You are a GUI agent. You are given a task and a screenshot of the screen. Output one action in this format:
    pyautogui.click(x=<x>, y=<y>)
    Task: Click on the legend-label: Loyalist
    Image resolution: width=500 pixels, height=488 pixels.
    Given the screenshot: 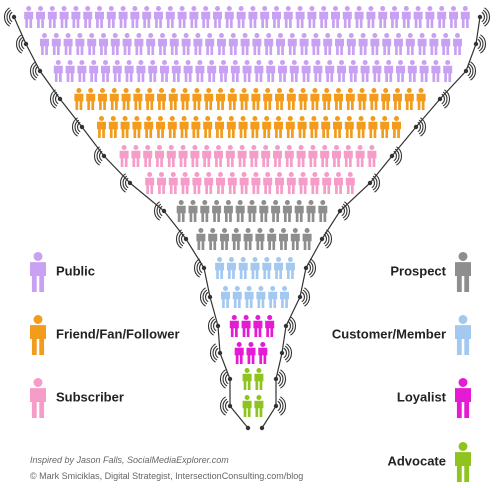 What is the action you would take?
    pyautogui.click(x=422, y=396)
    